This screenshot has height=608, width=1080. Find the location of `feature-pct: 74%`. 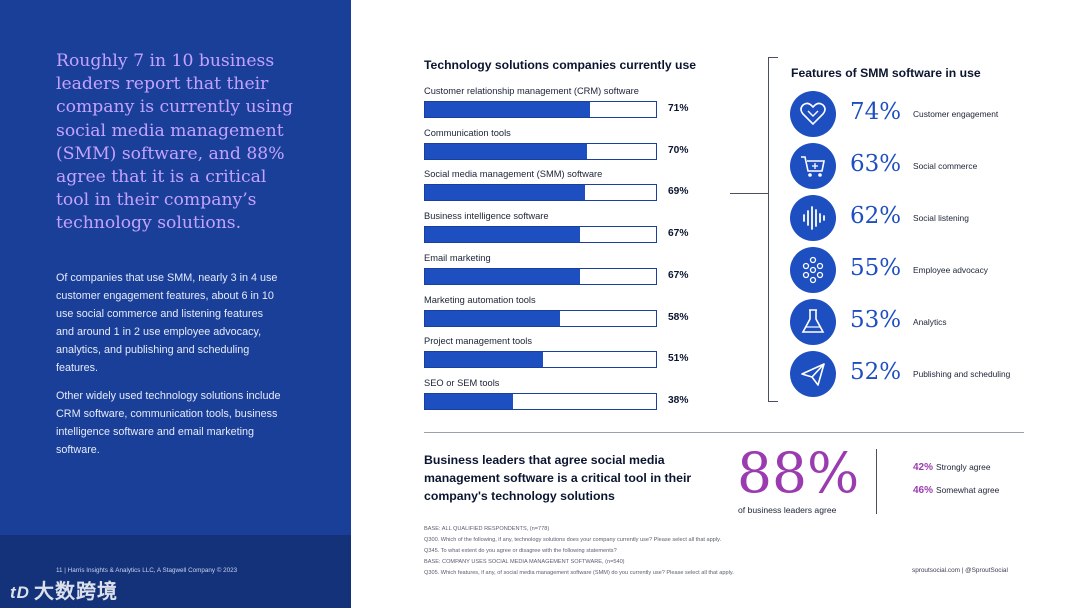

feature-pct: 74% is located at coordinates (876, 112).